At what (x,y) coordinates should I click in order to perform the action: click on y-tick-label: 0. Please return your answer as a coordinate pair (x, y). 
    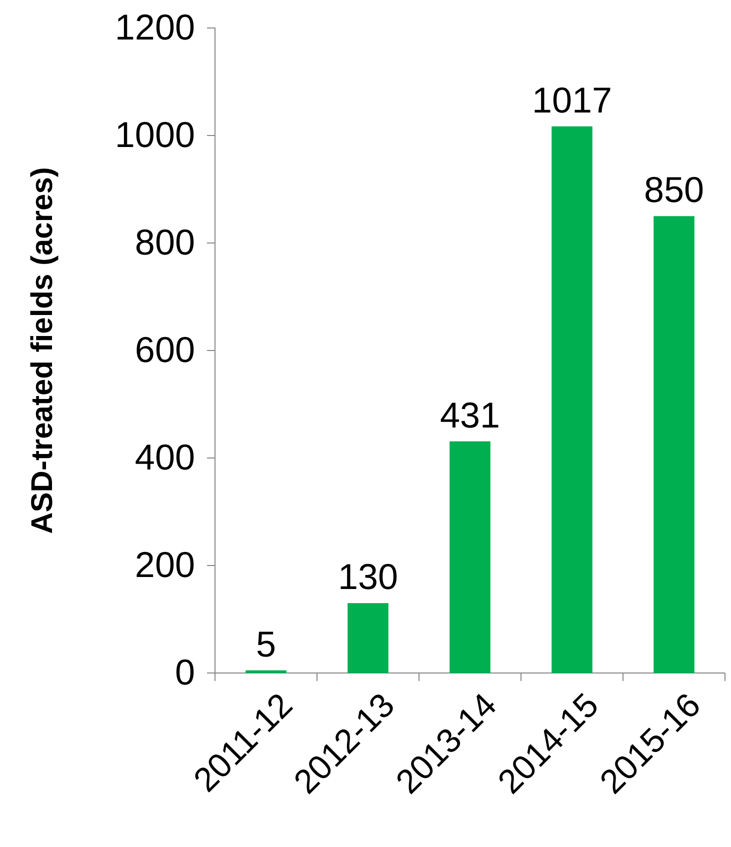
    Looking at the image, I should click on (184, 672).